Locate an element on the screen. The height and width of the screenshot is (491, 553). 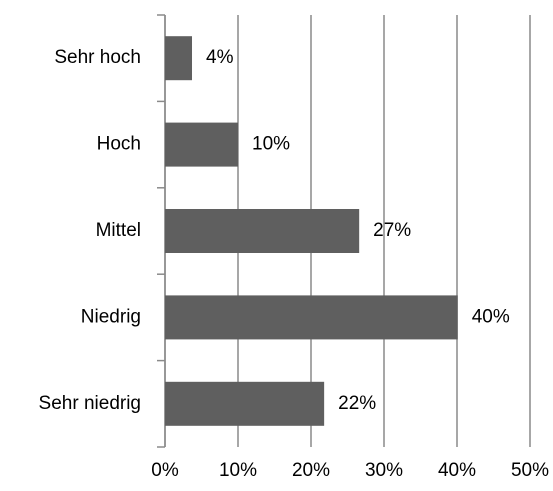
data-label: 22% is located at coordinates (357, 403).